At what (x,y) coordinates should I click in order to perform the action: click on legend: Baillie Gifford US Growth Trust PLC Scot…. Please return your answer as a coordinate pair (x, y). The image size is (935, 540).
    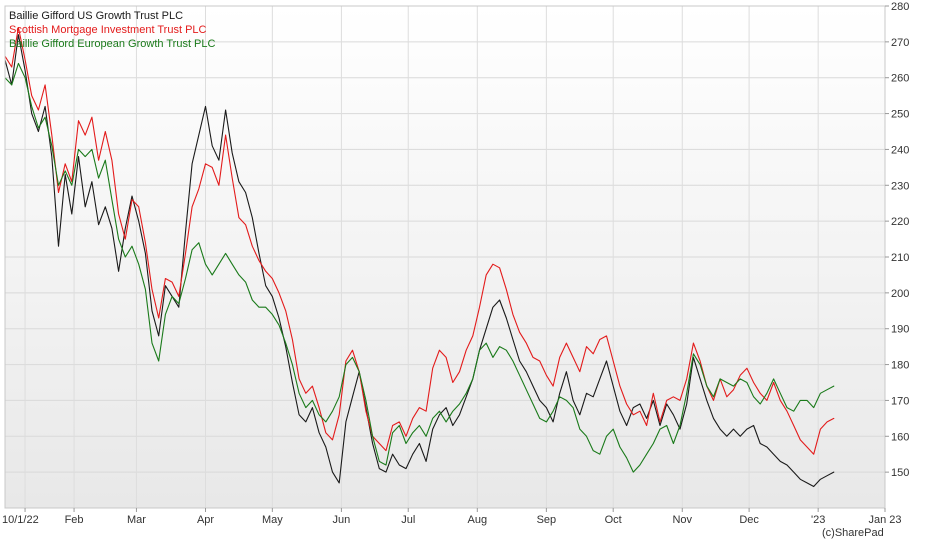
    Looking at the image, I should click on (112, 30).